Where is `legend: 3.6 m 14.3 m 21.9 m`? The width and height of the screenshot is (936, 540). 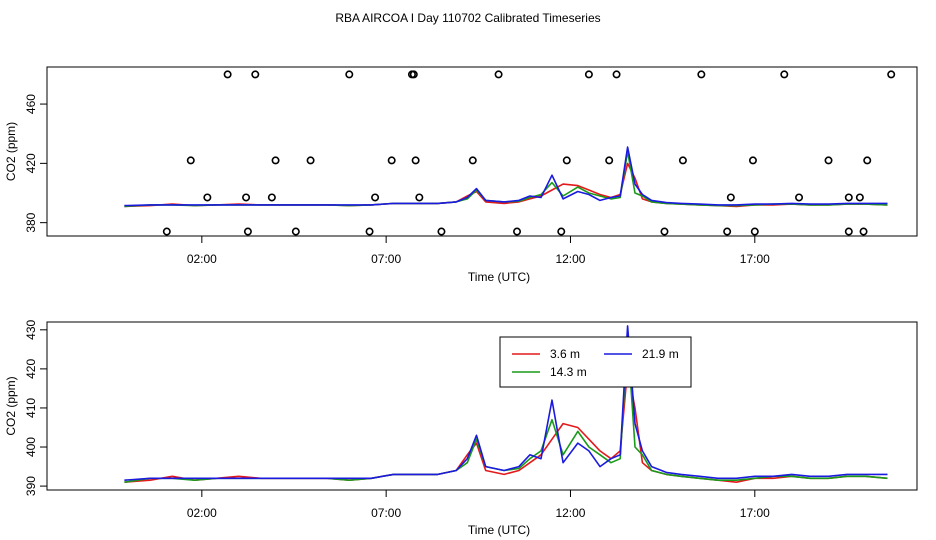 legend: 3.6 m 14.3 m 21.9 m is located at coordinates (595, 362).